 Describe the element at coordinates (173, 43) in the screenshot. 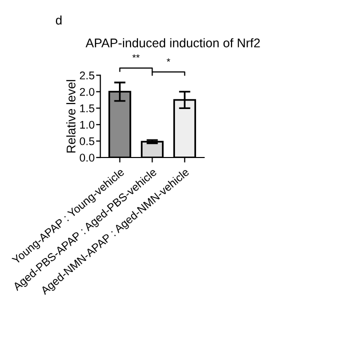

I see `chart-title: APAP-induced induction of Nrf2` at that location.